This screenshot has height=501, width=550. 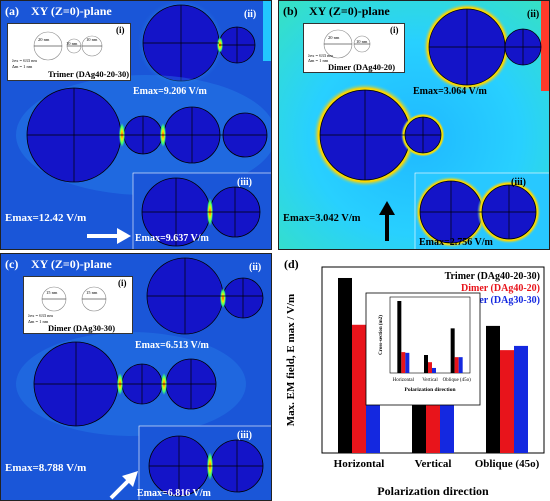 What do you see at coordinates (507, 464) in the screenshot?
I see `x-tick-label: Oblique (45o)` at bounding box center [507, 464].